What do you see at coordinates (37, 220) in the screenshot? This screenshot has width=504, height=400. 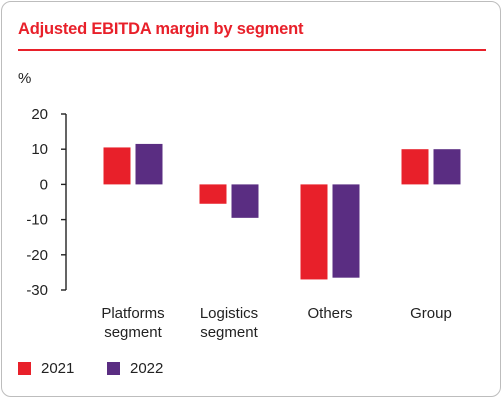 I see `y-tick-label: -10` at bounding box center [37, 220].